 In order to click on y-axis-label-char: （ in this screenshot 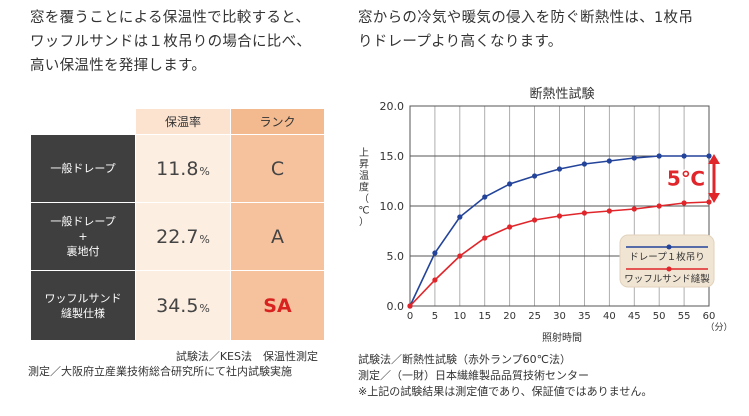, I will do `click(364, 199)`.